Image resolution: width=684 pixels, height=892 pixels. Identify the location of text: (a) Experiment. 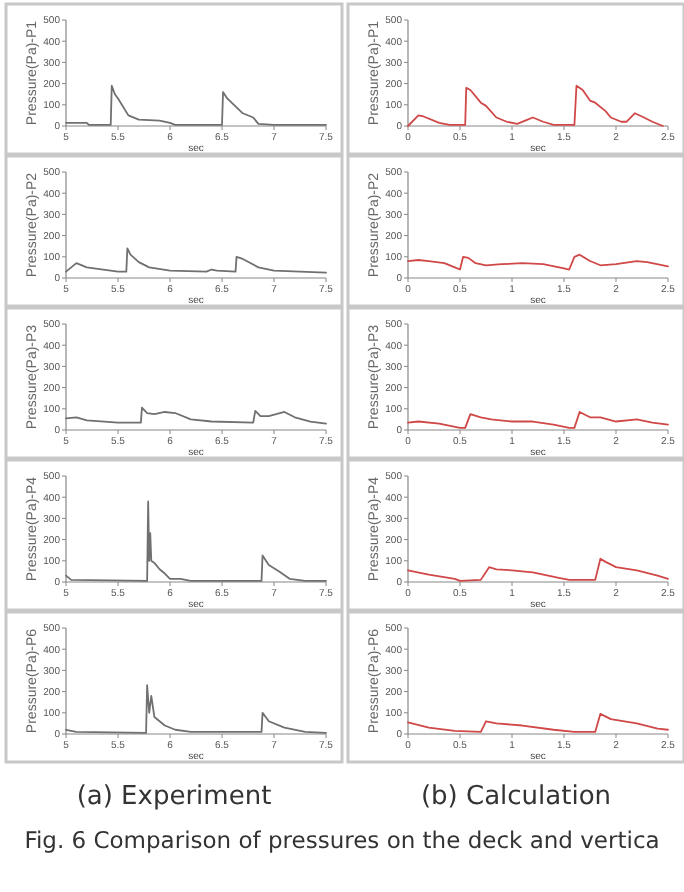
(174, 797).